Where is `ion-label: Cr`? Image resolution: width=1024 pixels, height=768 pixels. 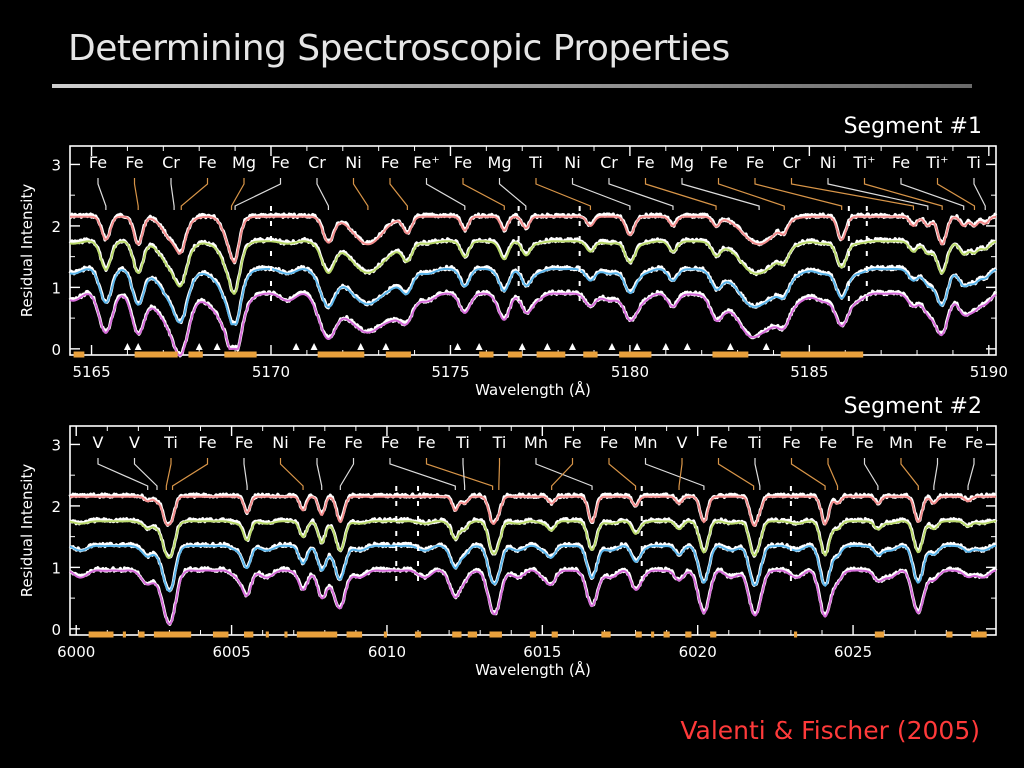
ion-label: Cr is located at coordinates (792, 162).